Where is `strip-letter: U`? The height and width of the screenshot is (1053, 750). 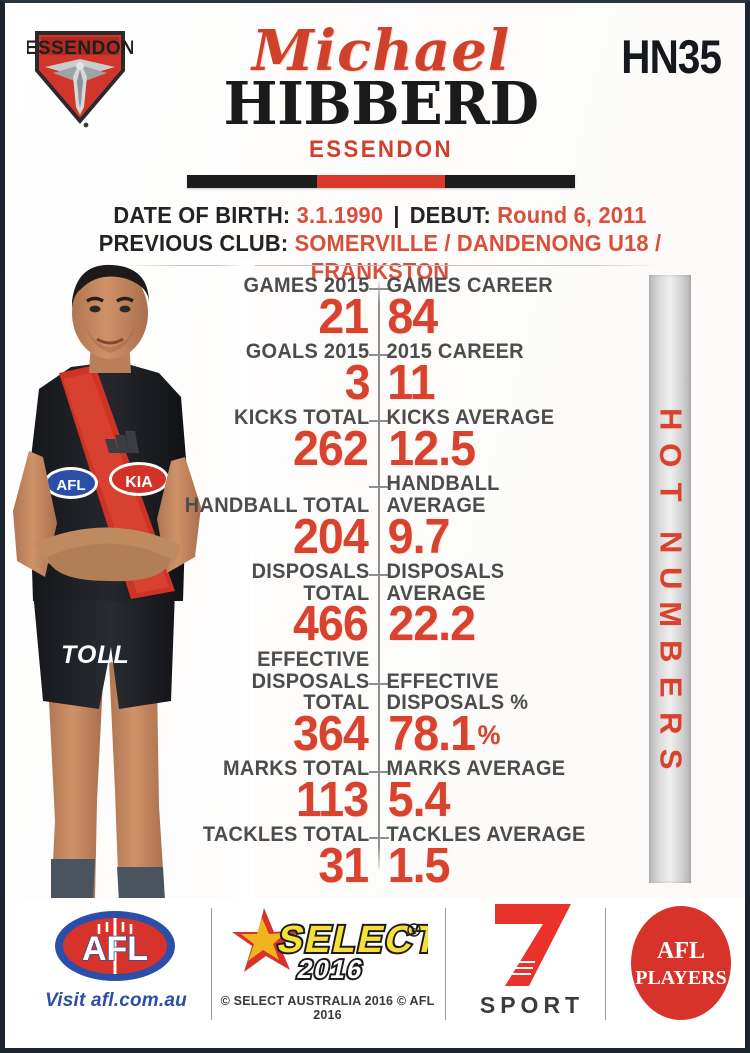 strip-letter: U is located at coordinates (671, 578).